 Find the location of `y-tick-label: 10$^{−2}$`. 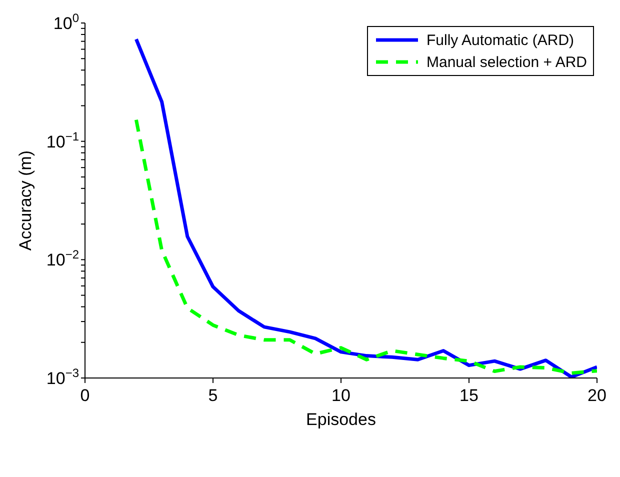

y-tick-label: 10$^{−2}$ is located at coordinates (63, 259).